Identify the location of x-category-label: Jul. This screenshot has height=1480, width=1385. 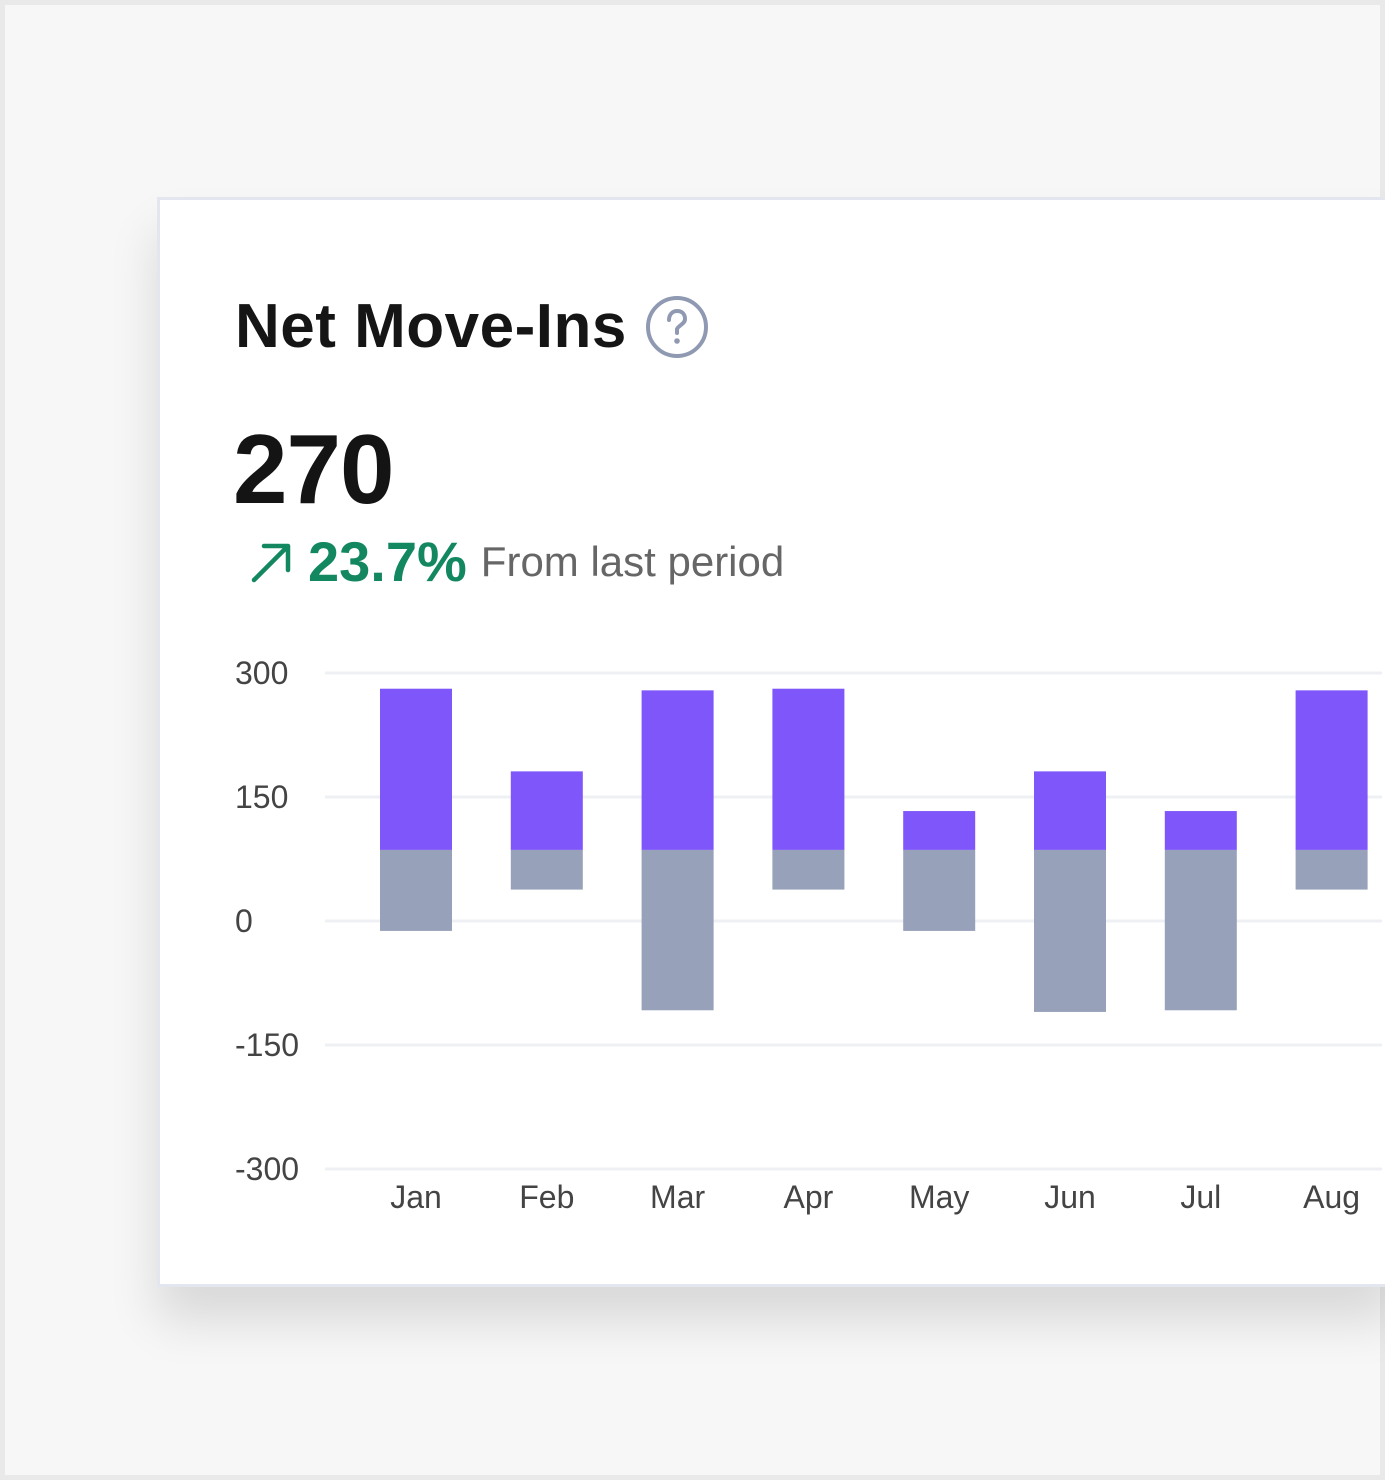
(1200, 1197).